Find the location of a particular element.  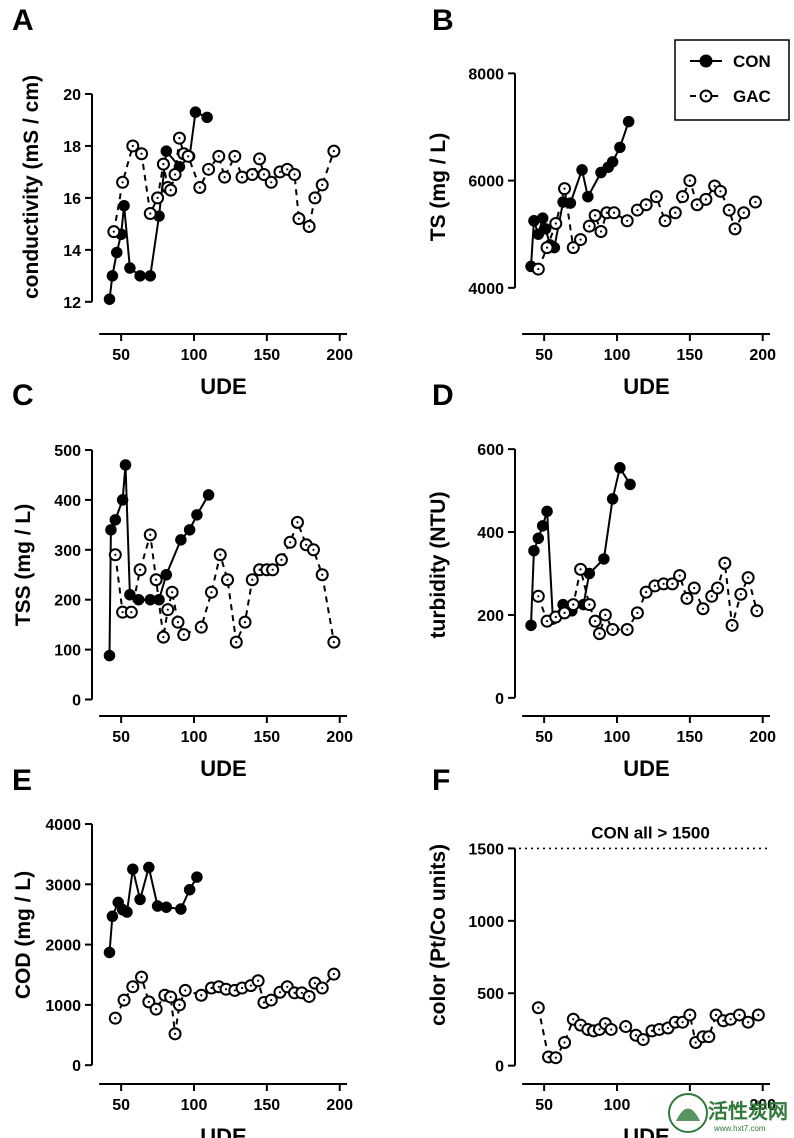

y-axis-title: TSS (mg / L) is located at coordinates (23, 565).